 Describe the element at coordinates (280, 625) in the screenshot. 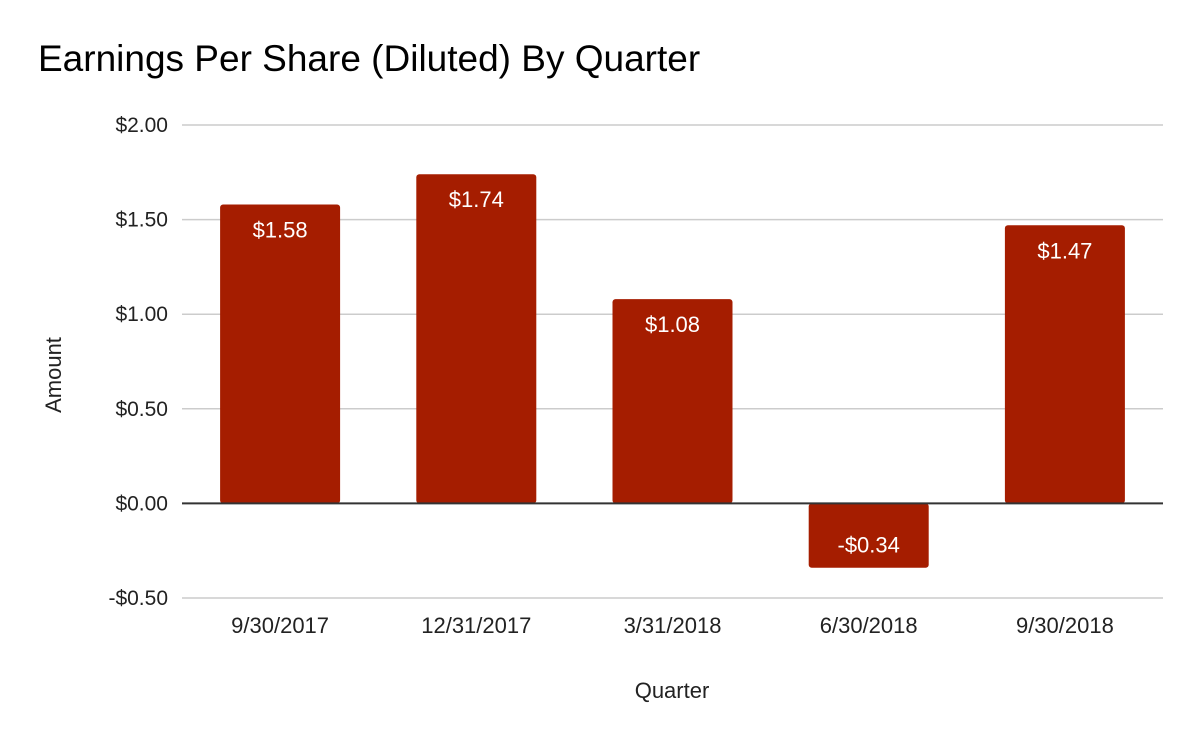

I see `x-tick-label: 9/30/2017` at that location.